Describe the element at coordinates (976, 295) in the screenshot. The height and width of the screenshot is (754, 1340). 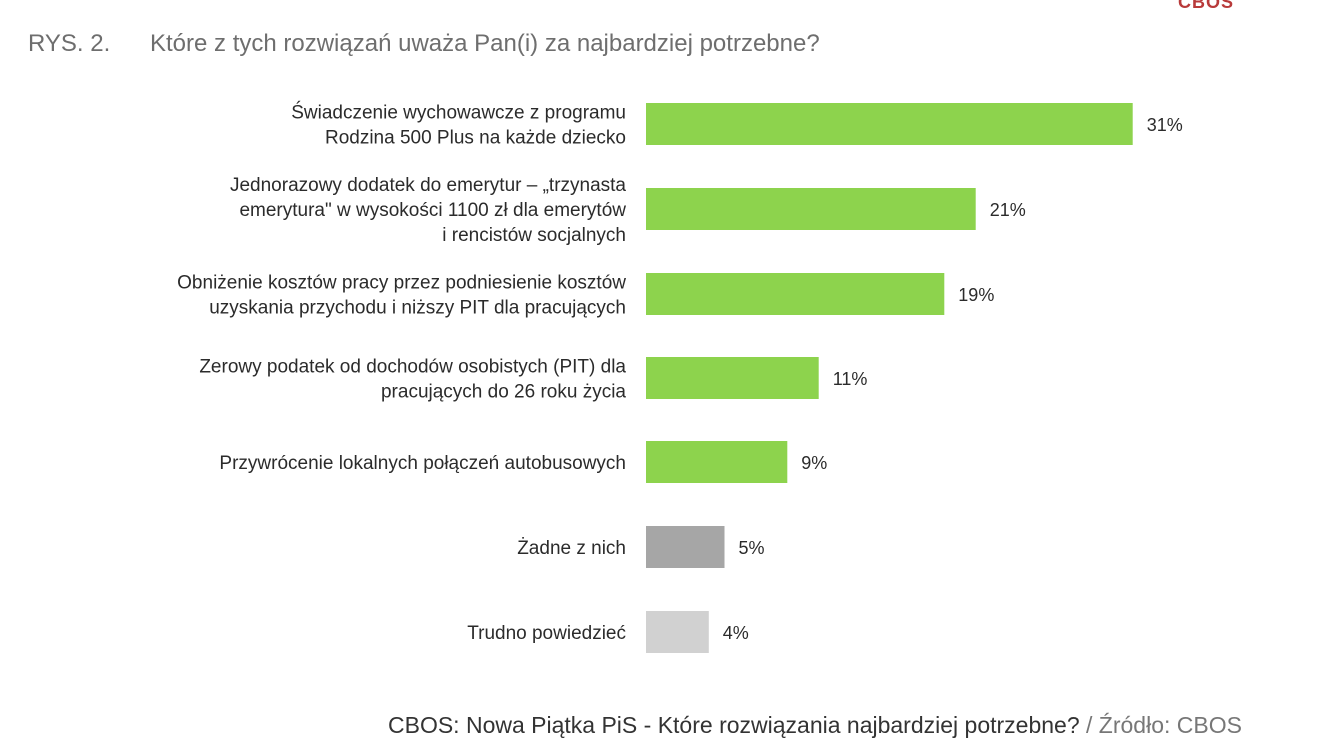
I see `value-label-2: 19%` at that location.